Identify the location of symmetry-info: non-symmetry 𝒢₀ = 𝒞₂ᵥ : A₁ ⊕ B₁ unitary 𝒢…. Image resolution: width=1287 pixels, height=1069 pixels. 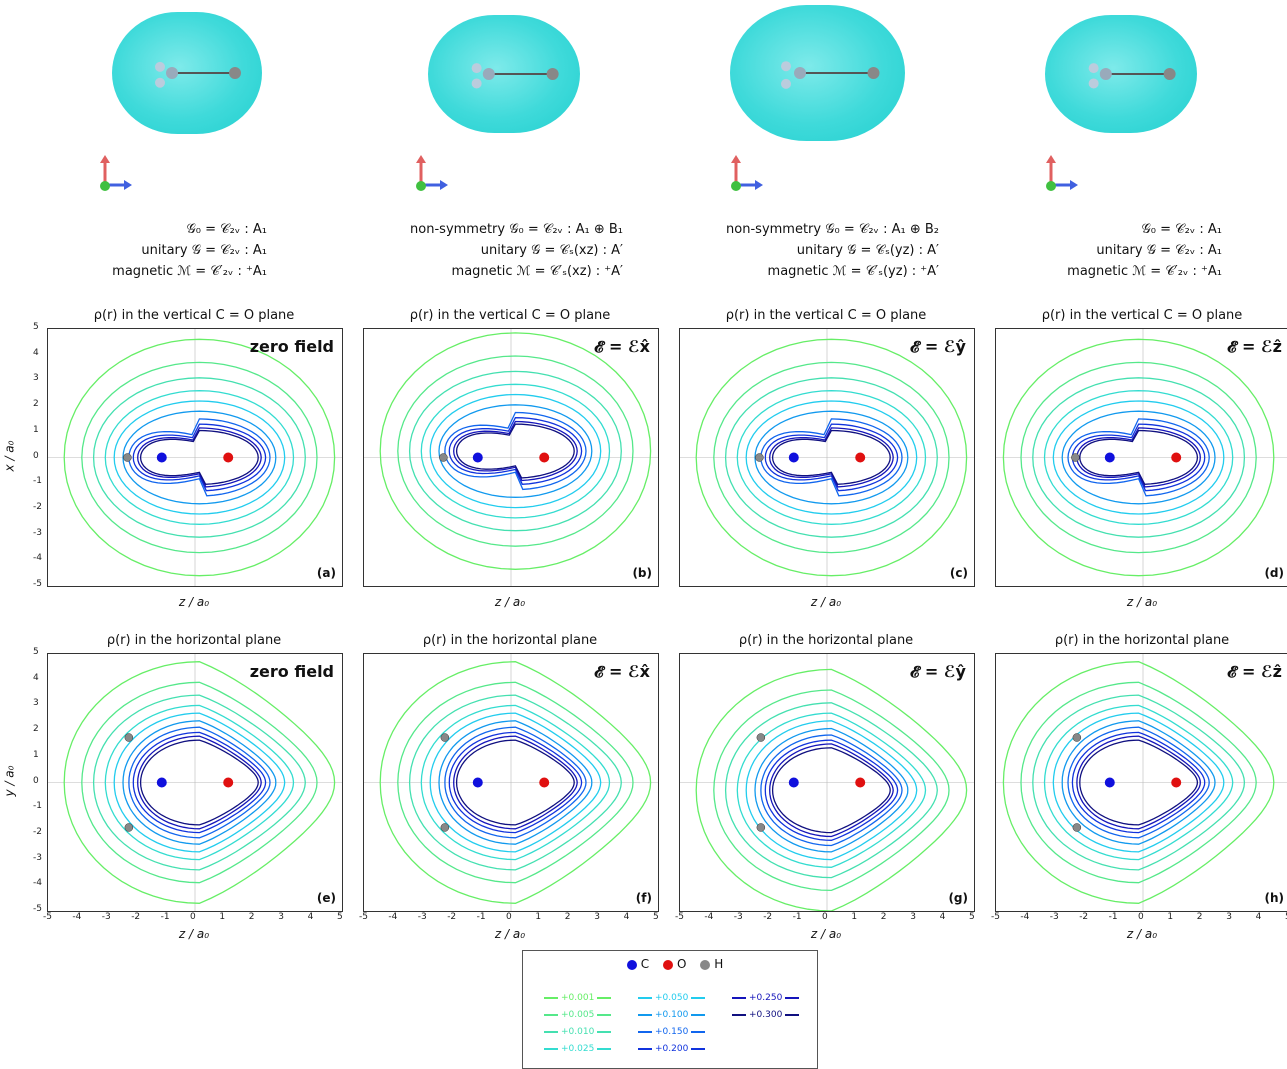
(516, 250).